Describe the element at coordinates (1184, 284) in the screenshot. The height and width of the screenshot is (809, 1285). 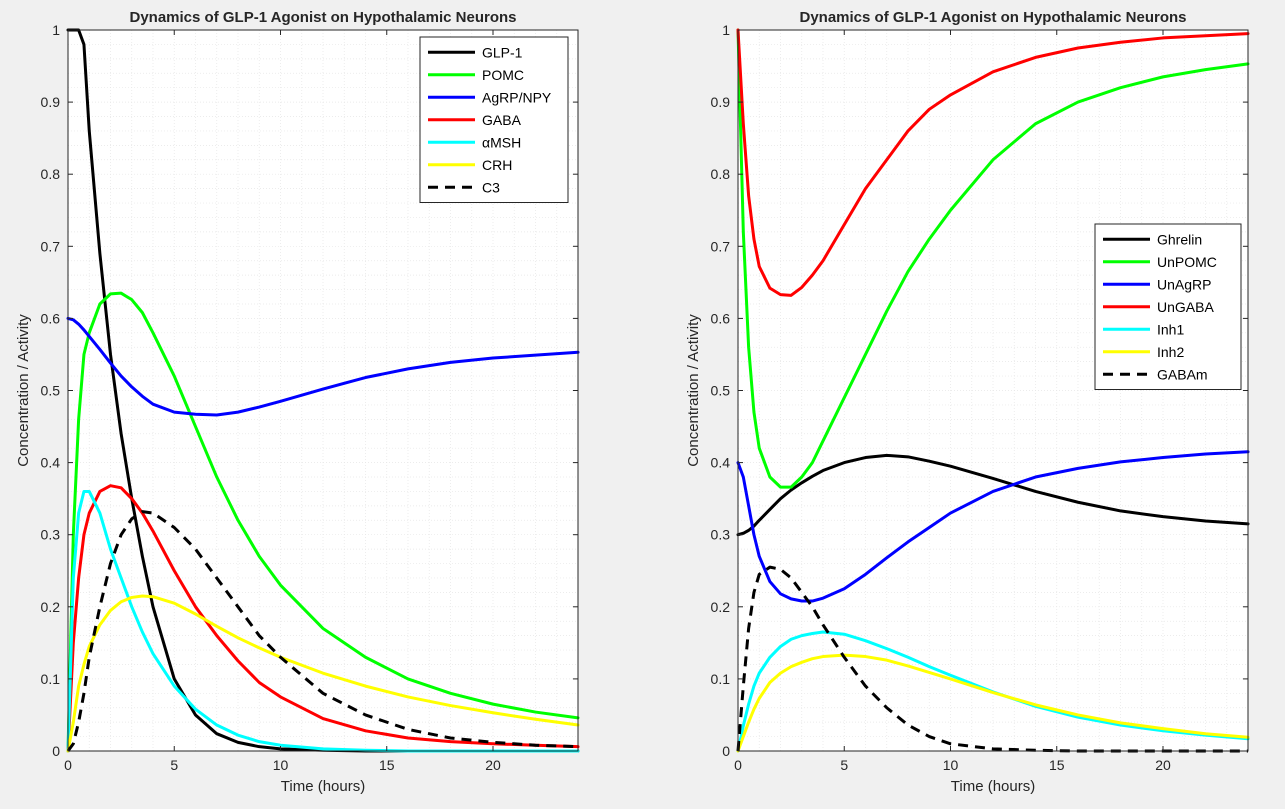
I see `right-legend-label-unagrp: UnAgRP` at that location.